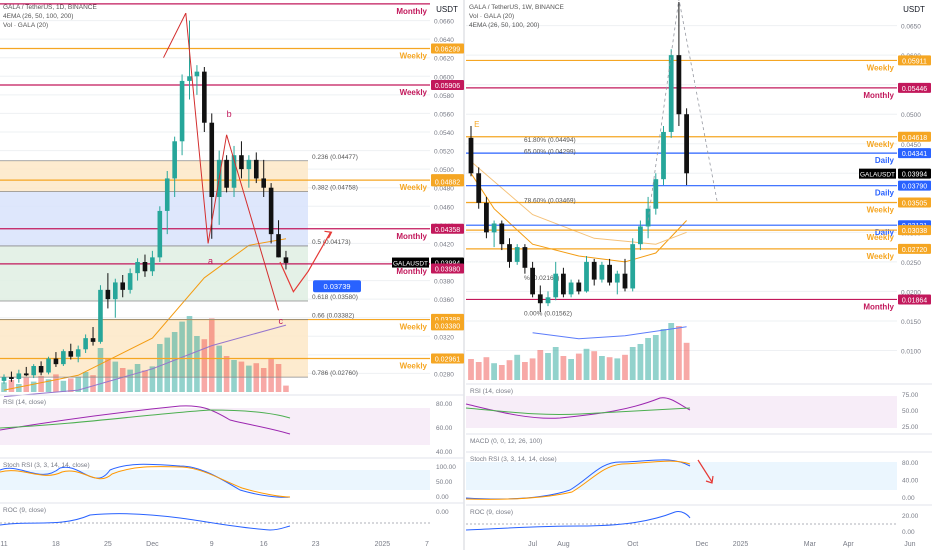 Image resolution: width=932 pixels, height=555 pixels. Describe the element at coordinates (444, 300) in the screenshot. I see `y-tick-label: 0.0360` at that location.